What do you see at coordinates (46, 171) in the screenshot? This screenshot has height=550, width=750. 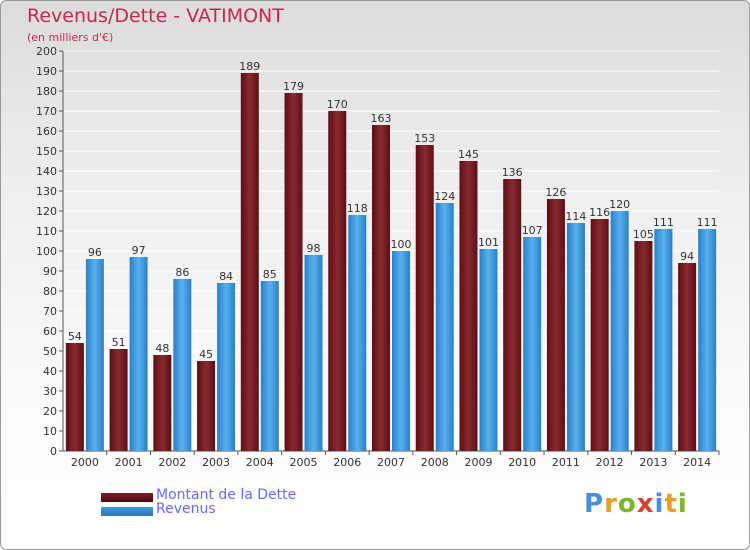 I see `y-tick-label: 140` at bounding box center [46, 171].